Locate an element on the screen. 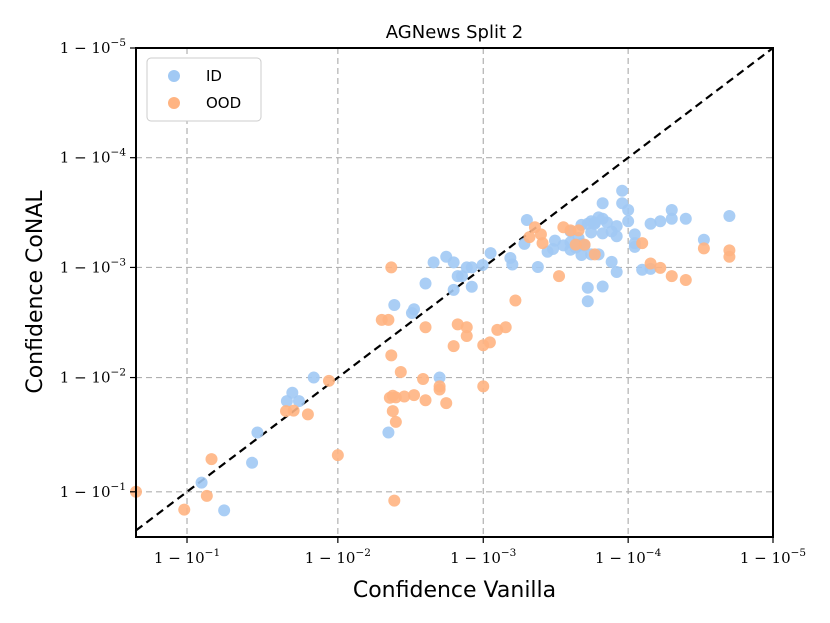 The width and height of the screenshot is (830, 623). y-tick-label: 1 − 10−5 is located at coordinates (93, 47).